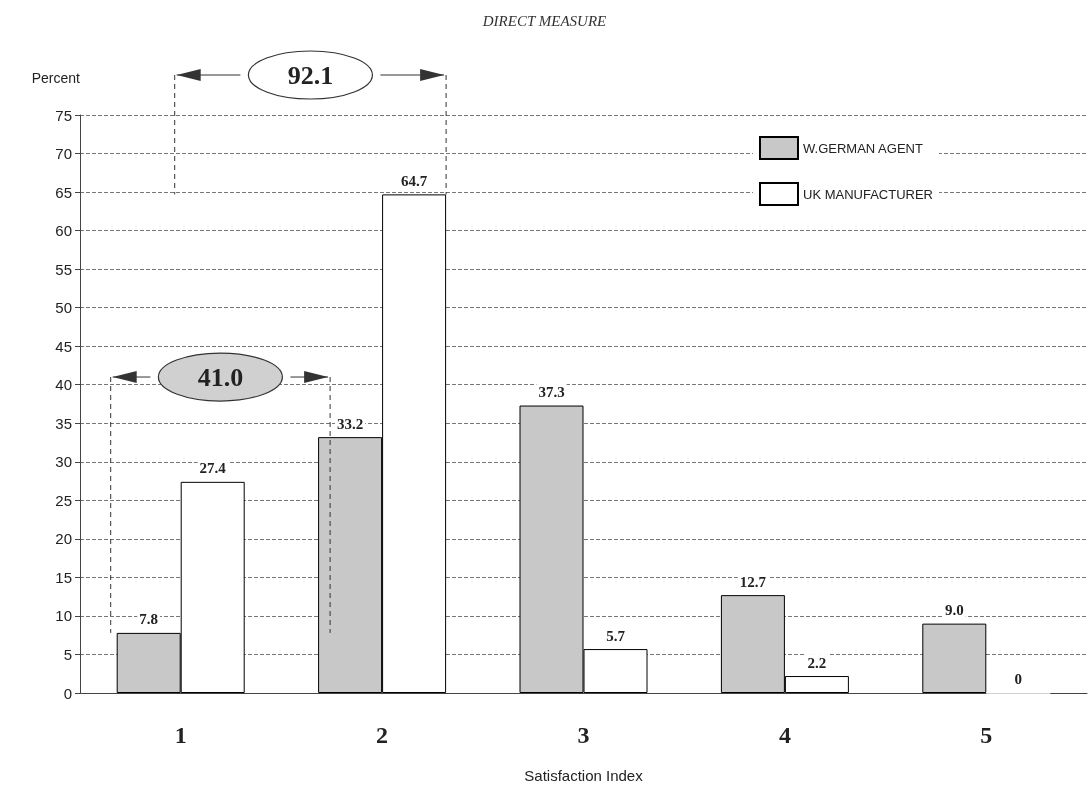 Image resolution: width=1089 pixels, height=798 pixels. Describe the element at coordinates (63, 154) in the screenshot. I see `y-tick-label: 70` at that location.